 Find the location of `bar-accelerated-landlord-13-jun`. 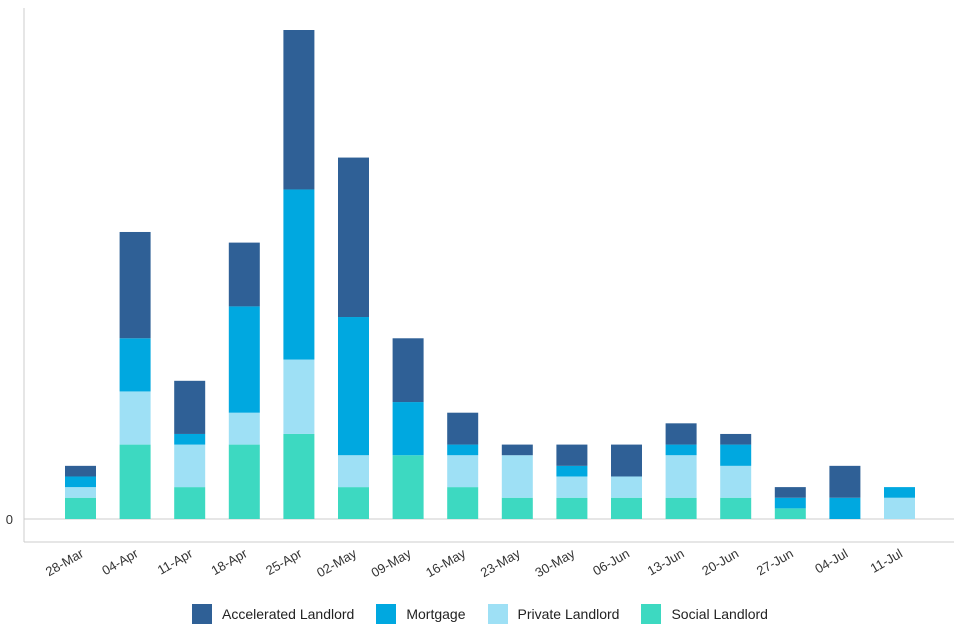

bar-accelerated-landlord-13-jun is located at coordinates (681, 434).